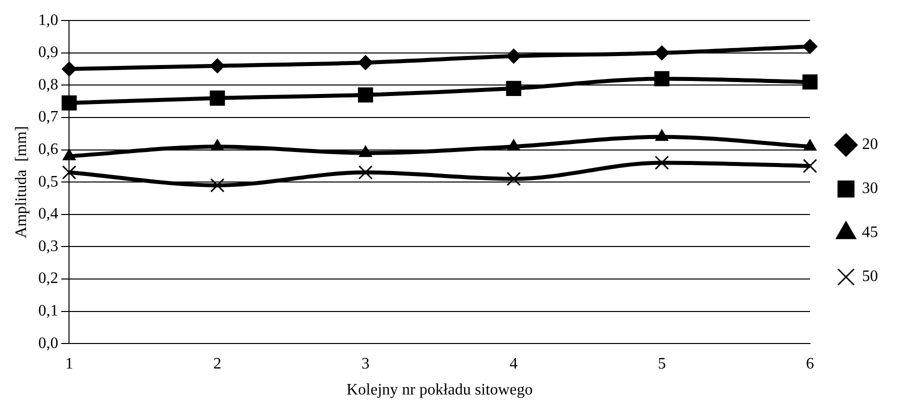 The height and width of the screenshot is (412, 906). I want to click on x-tick-label: 4, so click(514, 363).